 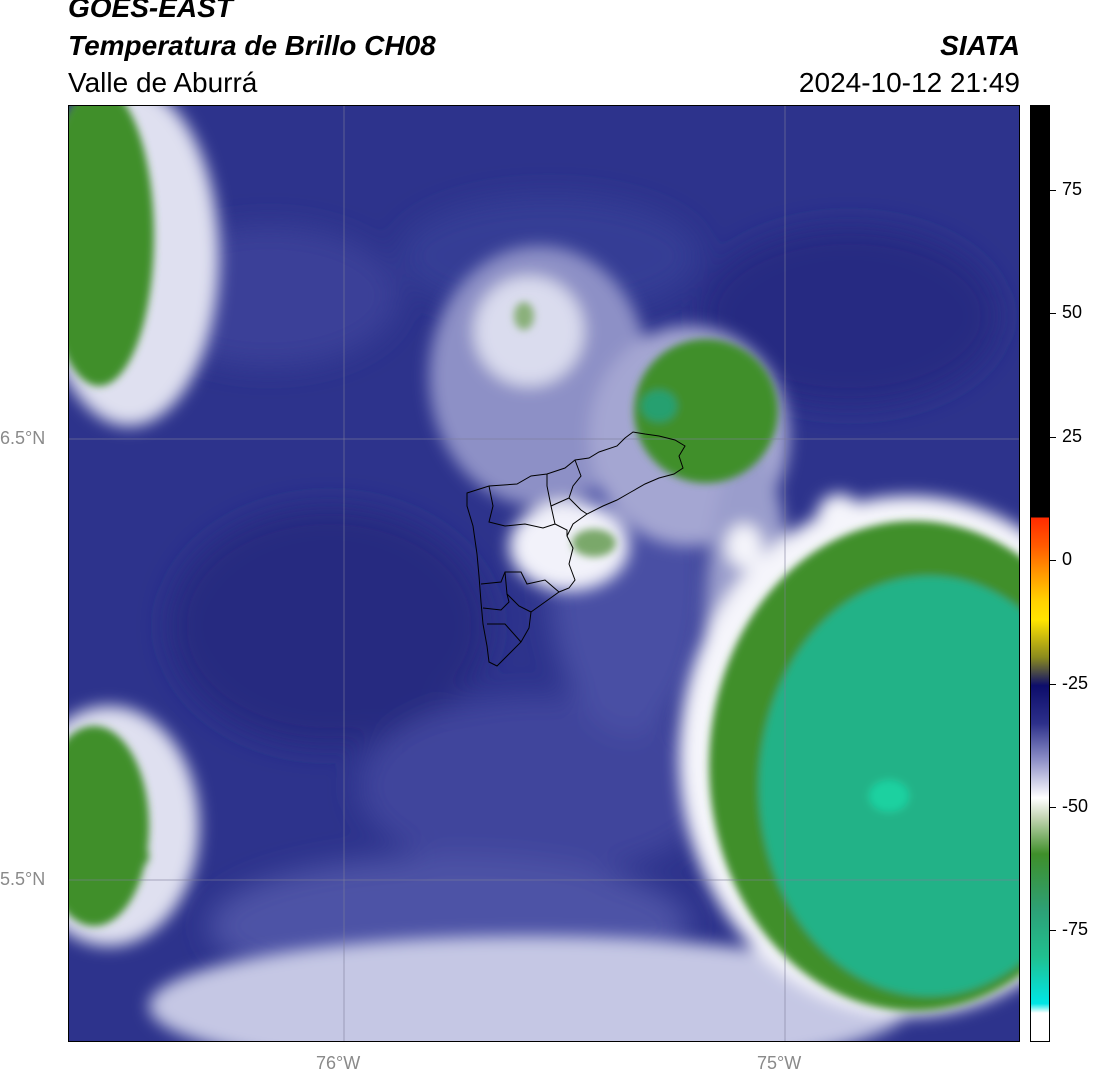 What do you see at coordinates (163, 82) in the screenshot?
I see `region-subtitle: Valle de Aburrá` at bounding box center [163, 82].